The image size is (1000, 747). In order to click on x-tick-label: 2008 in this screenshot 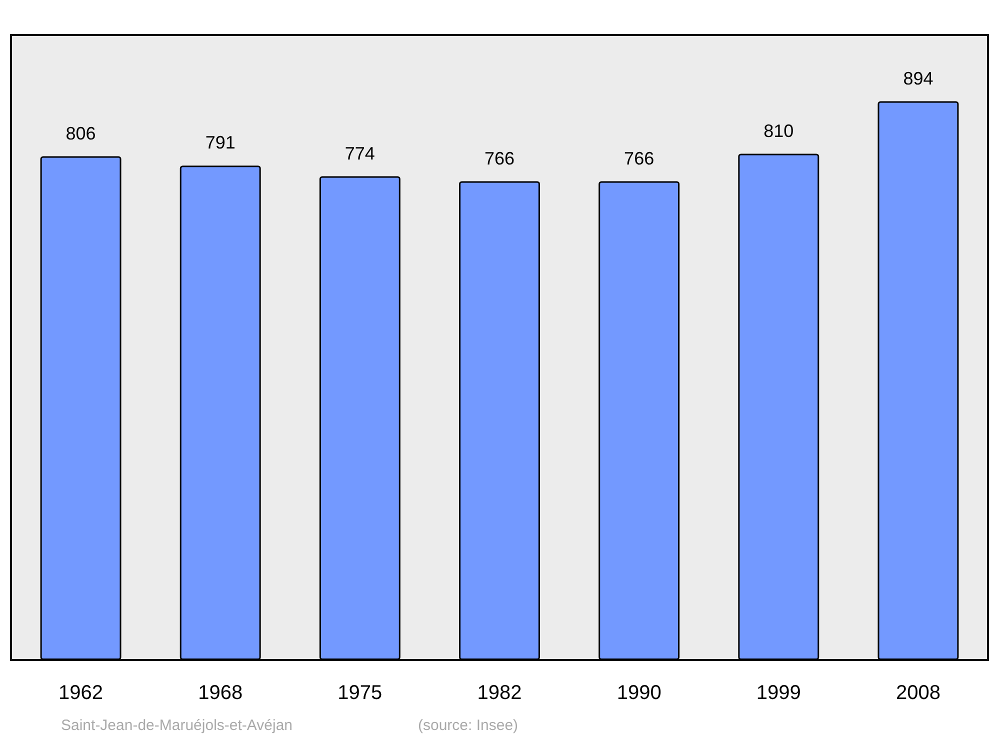, I will do `click(918, 693)`.